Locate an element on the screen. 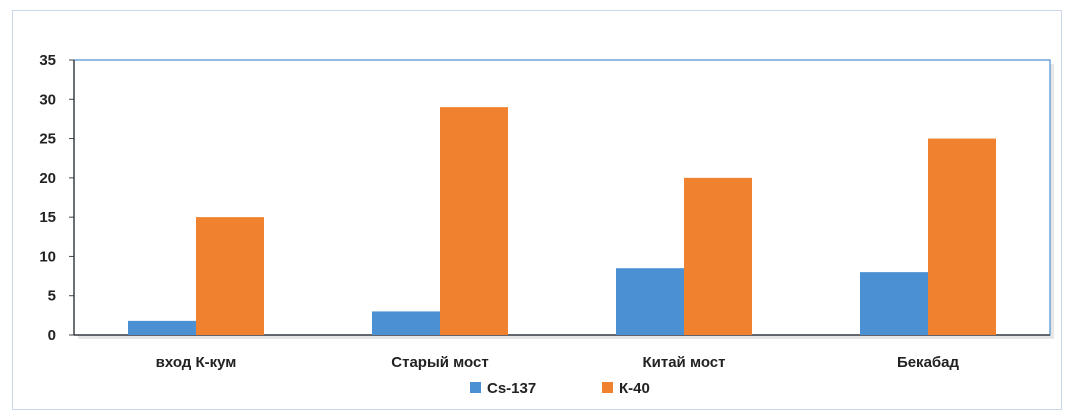 The height and width of the screenshot is (418, 1074). y-tick-label: 0 is located at coordinates (52, 335).